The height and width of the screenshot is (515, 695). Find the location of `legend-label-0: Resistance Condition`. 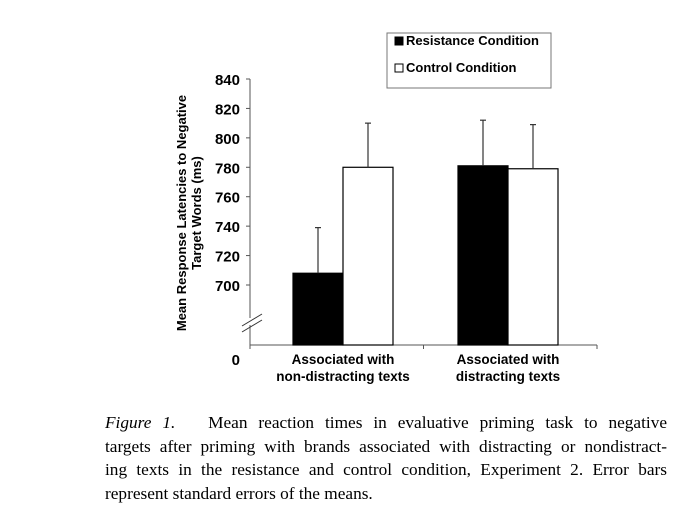

legend-label-0: Resistance Condition is located at coordinates (472, 40).